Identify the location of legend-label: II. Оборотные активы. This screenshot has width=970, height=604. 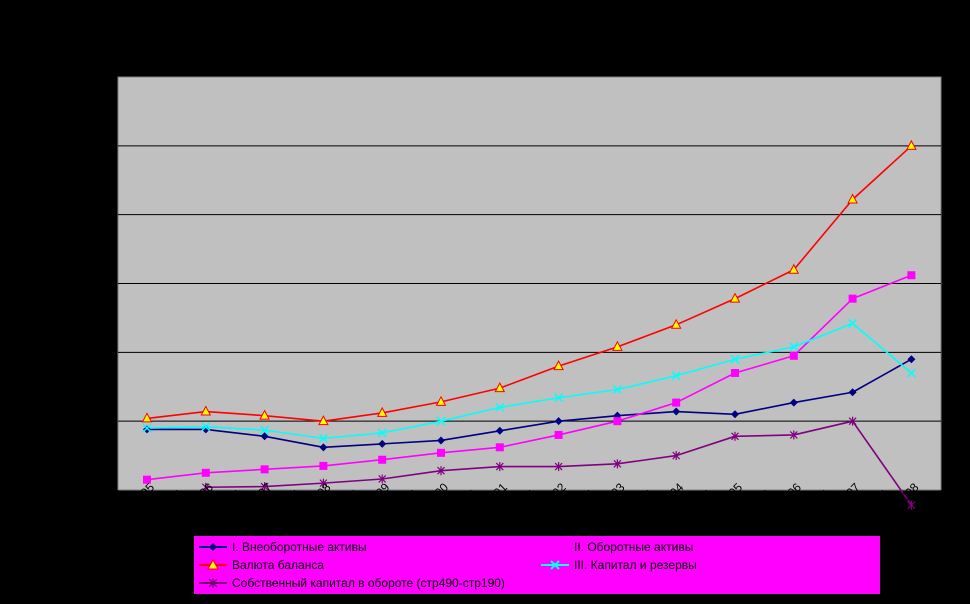
(634, 547).